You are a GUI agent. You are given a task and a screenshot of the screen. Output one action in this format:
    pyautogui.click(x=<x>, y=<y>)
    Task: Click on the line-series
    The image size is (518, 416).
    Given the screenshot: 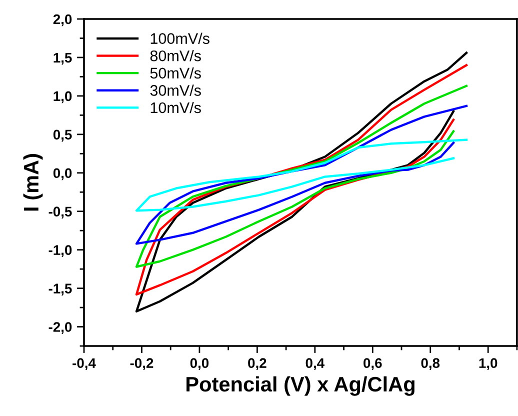 What is the action you would take?
    pyautogui.click(x=301, y=175)
    